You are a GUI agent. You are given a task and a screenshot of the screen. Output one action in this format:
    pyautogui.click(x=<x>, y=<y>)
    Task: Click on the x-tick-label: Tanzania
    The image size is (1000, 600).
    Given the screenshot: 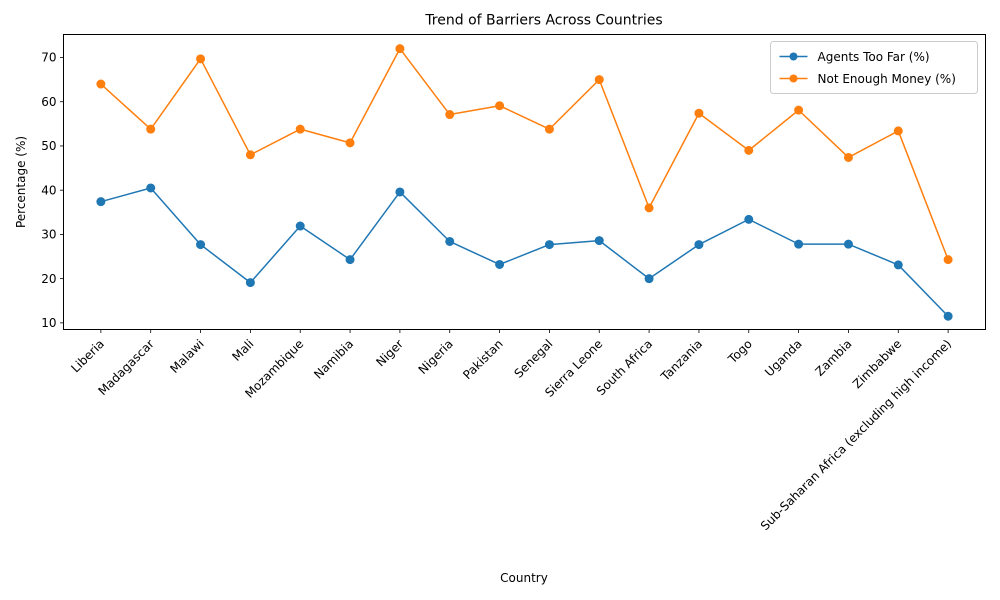 What is the action you would take?
    pyautogui.click(x=682, y=361)
    